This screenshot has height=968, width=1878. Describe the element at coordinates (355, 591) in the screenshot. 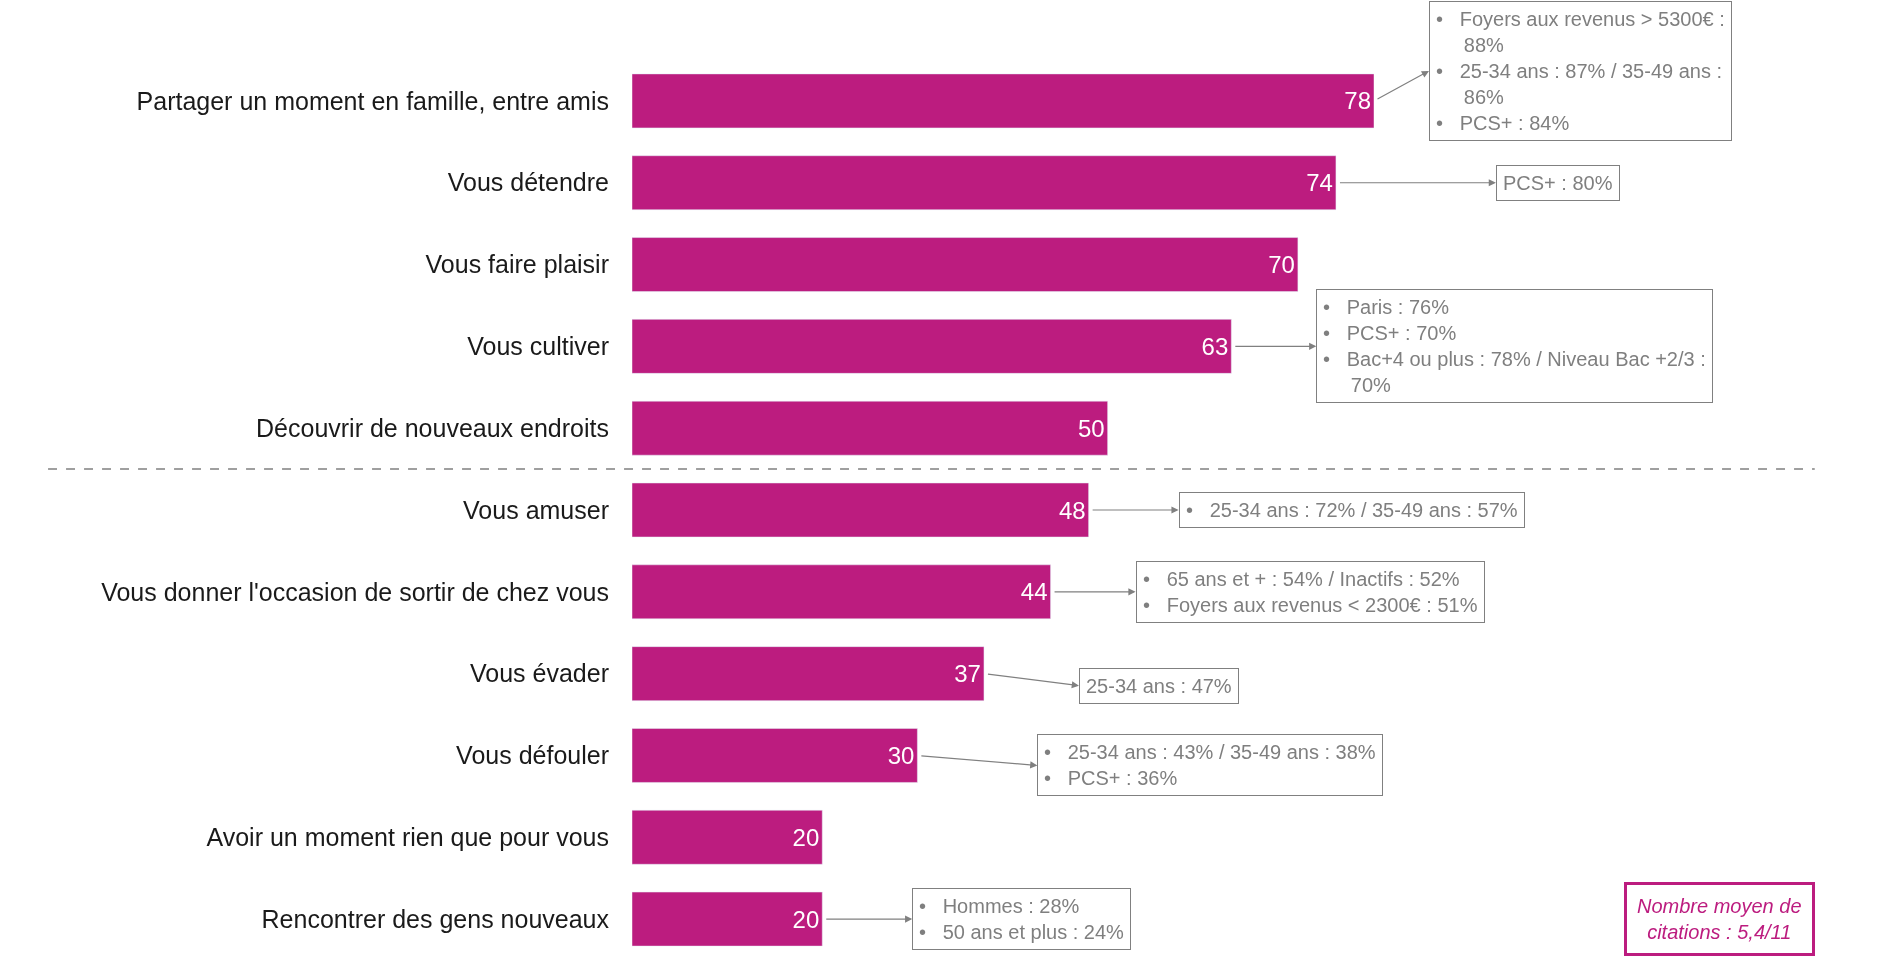

I see `y-tick-label: Vous donner l'occasion de sortir de chez vous` at that location.